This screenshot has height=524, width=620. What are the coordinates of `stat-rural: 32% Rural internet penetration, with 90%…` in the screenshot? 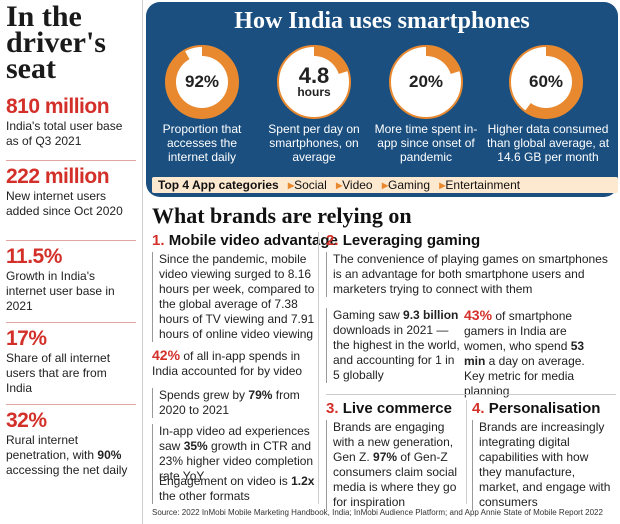 It's located at (71, 444).